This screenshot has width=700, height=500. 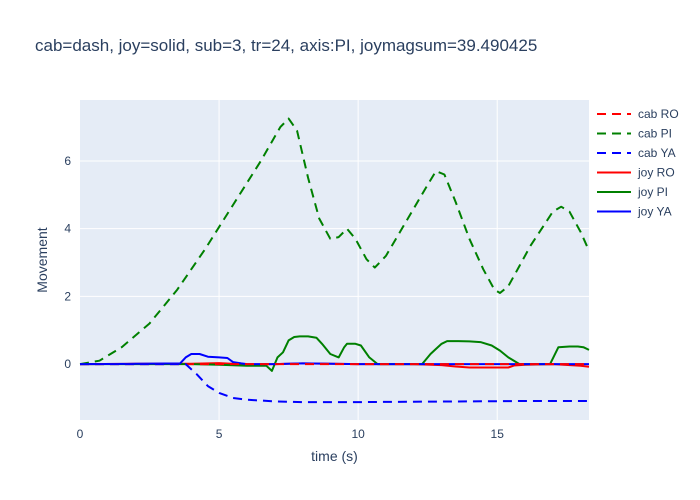 What do you see at coordinates (80, 434) in the screenshot?
I see `x-tick-label: 0` at bounding box center [80, 434].